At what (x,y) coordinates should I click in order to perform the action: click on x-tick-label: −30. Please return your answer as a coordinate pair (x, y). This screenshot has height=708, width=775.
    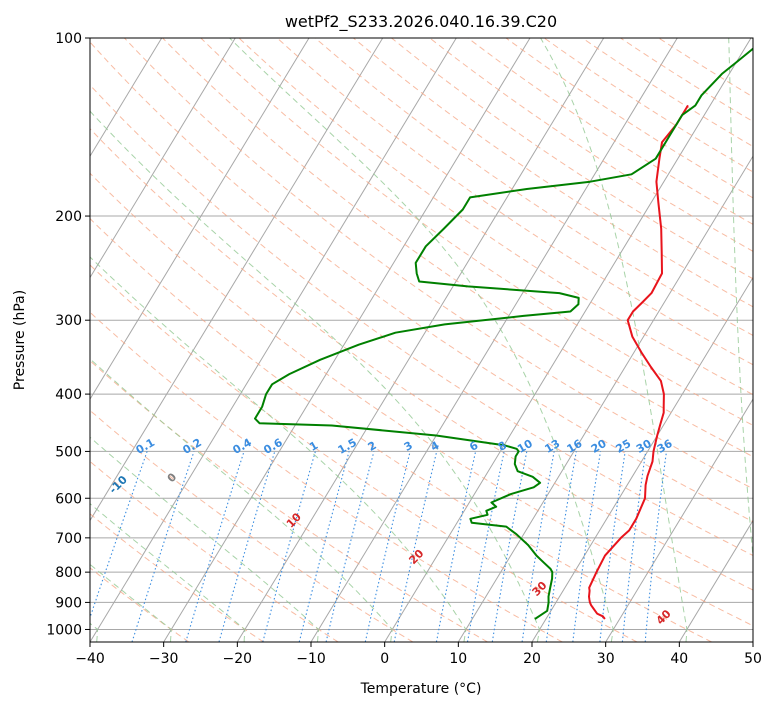
    Looking at the image, I should click on (164, 659).